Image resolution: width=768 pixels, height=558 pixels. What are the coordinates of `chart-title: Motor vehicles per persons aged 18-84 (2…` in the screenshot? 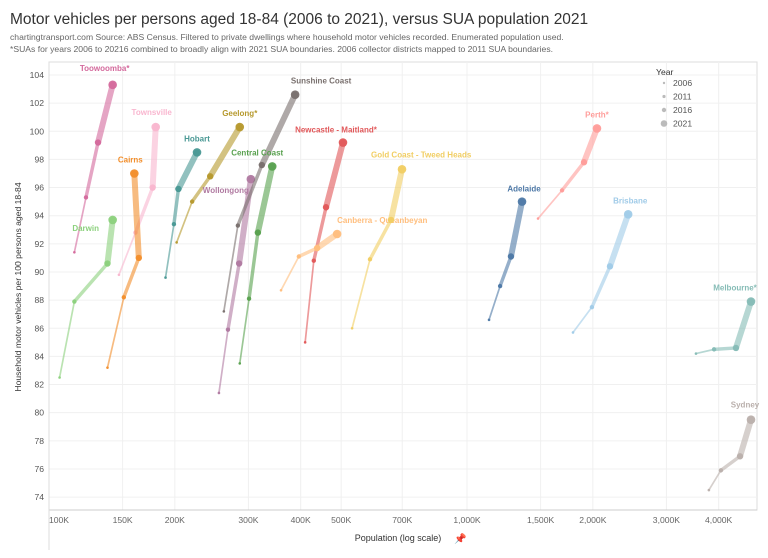 It's located at (299, 19).